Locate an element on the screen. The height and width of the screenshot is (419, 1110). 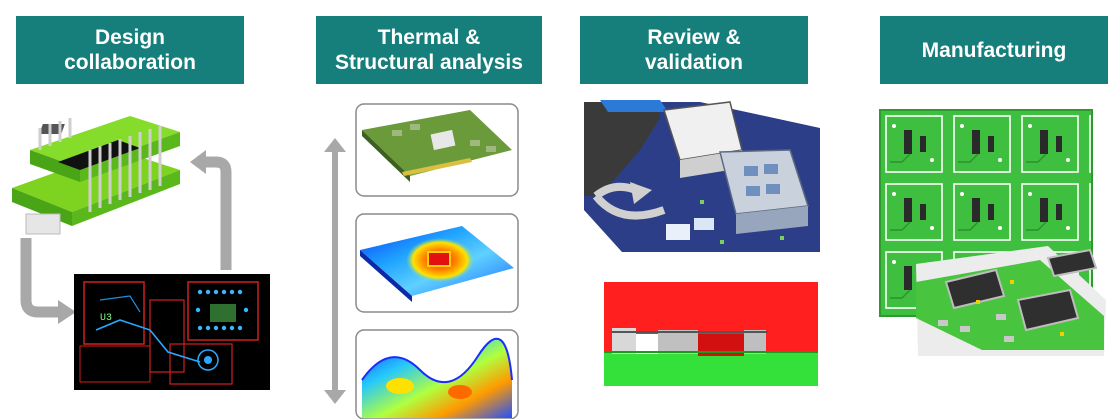
flow-arrow-up is located at coordinates (218, 213).